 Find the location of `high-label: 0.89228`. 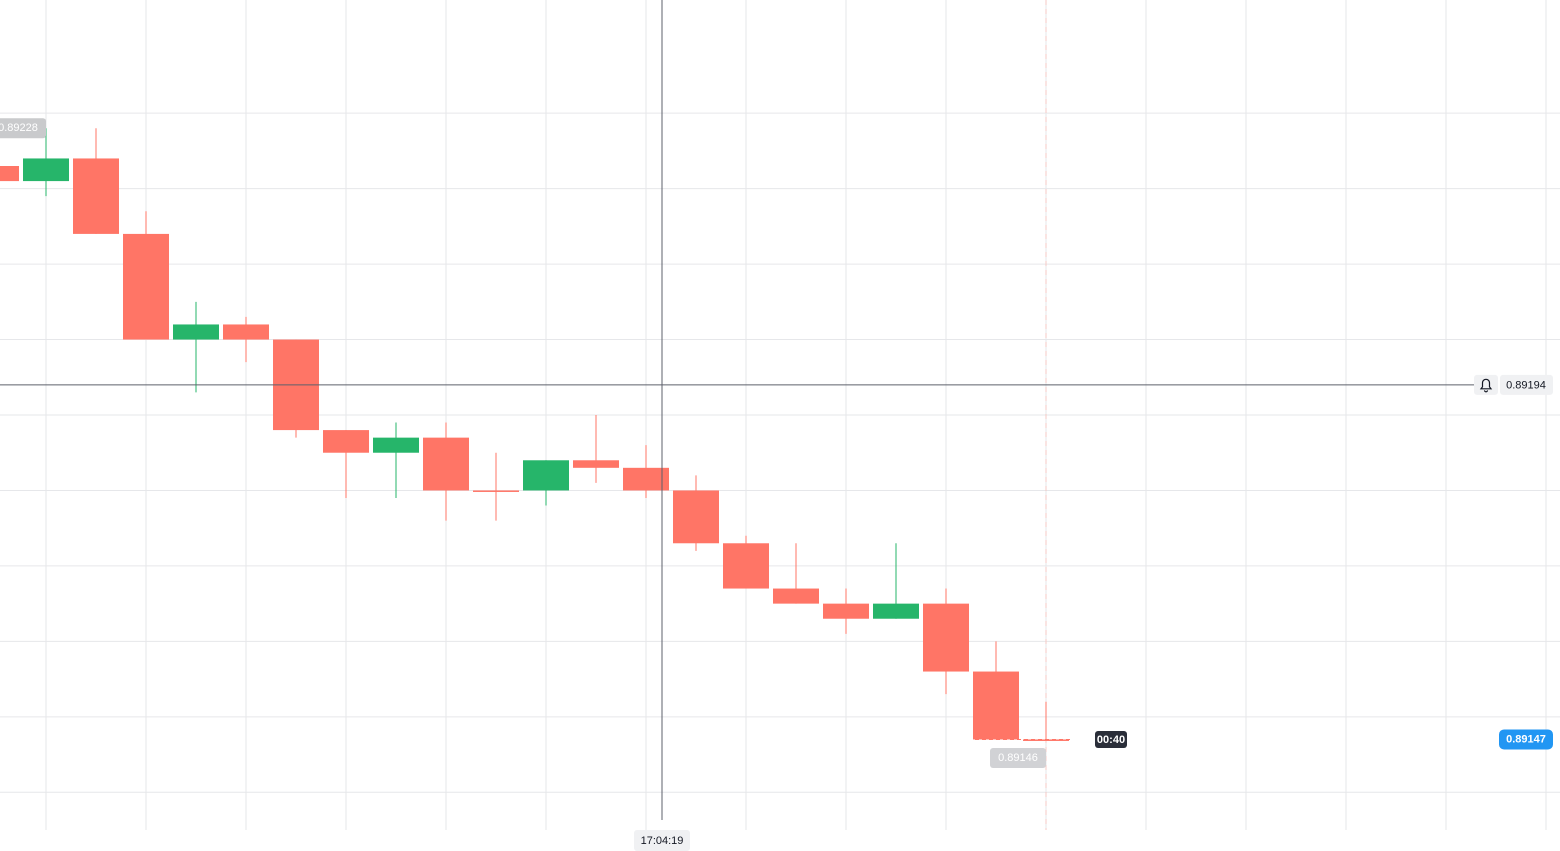

high-label: 0.89228 is located at coordinates (19, 128).